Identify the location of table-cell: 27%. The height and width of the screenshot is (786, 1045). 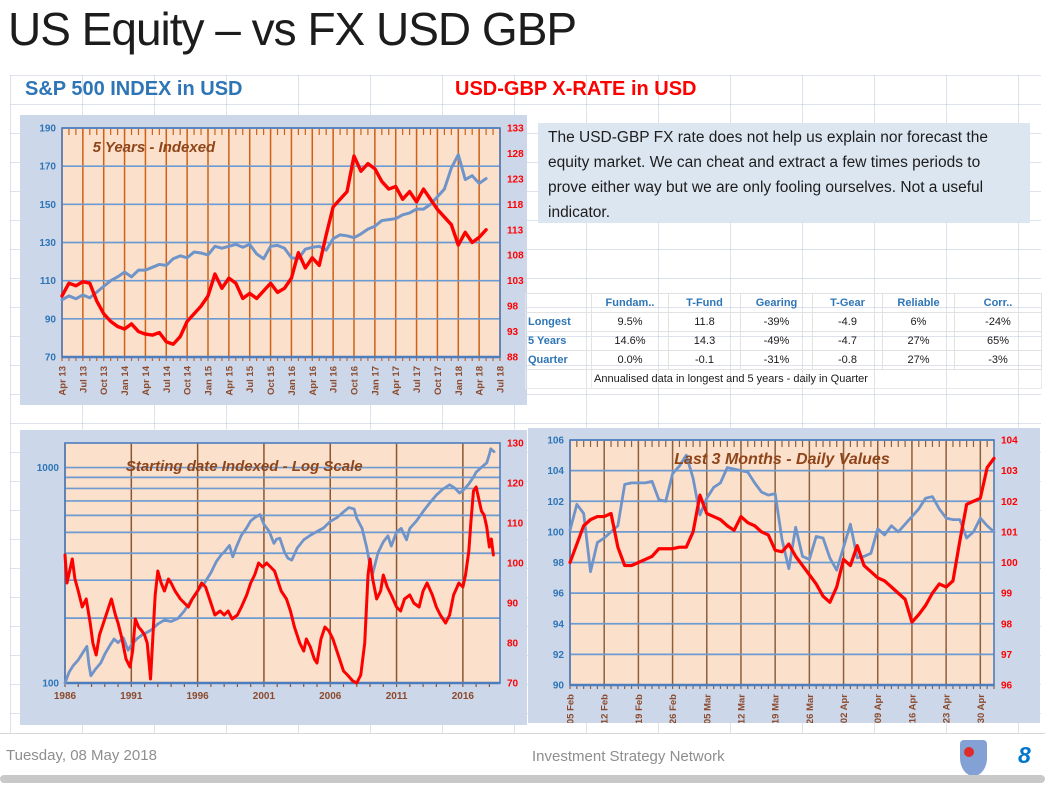
(918, 360).